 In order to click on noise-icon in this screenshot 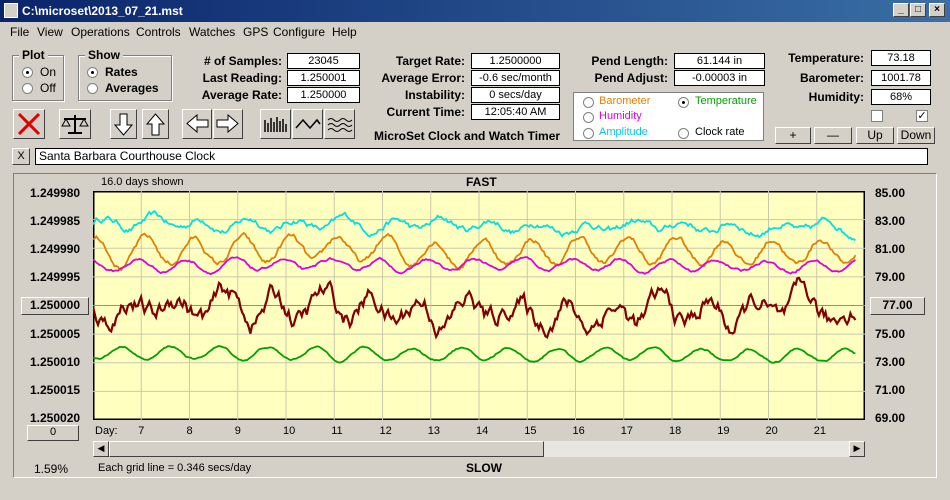, I will do `click(340, 125)`.